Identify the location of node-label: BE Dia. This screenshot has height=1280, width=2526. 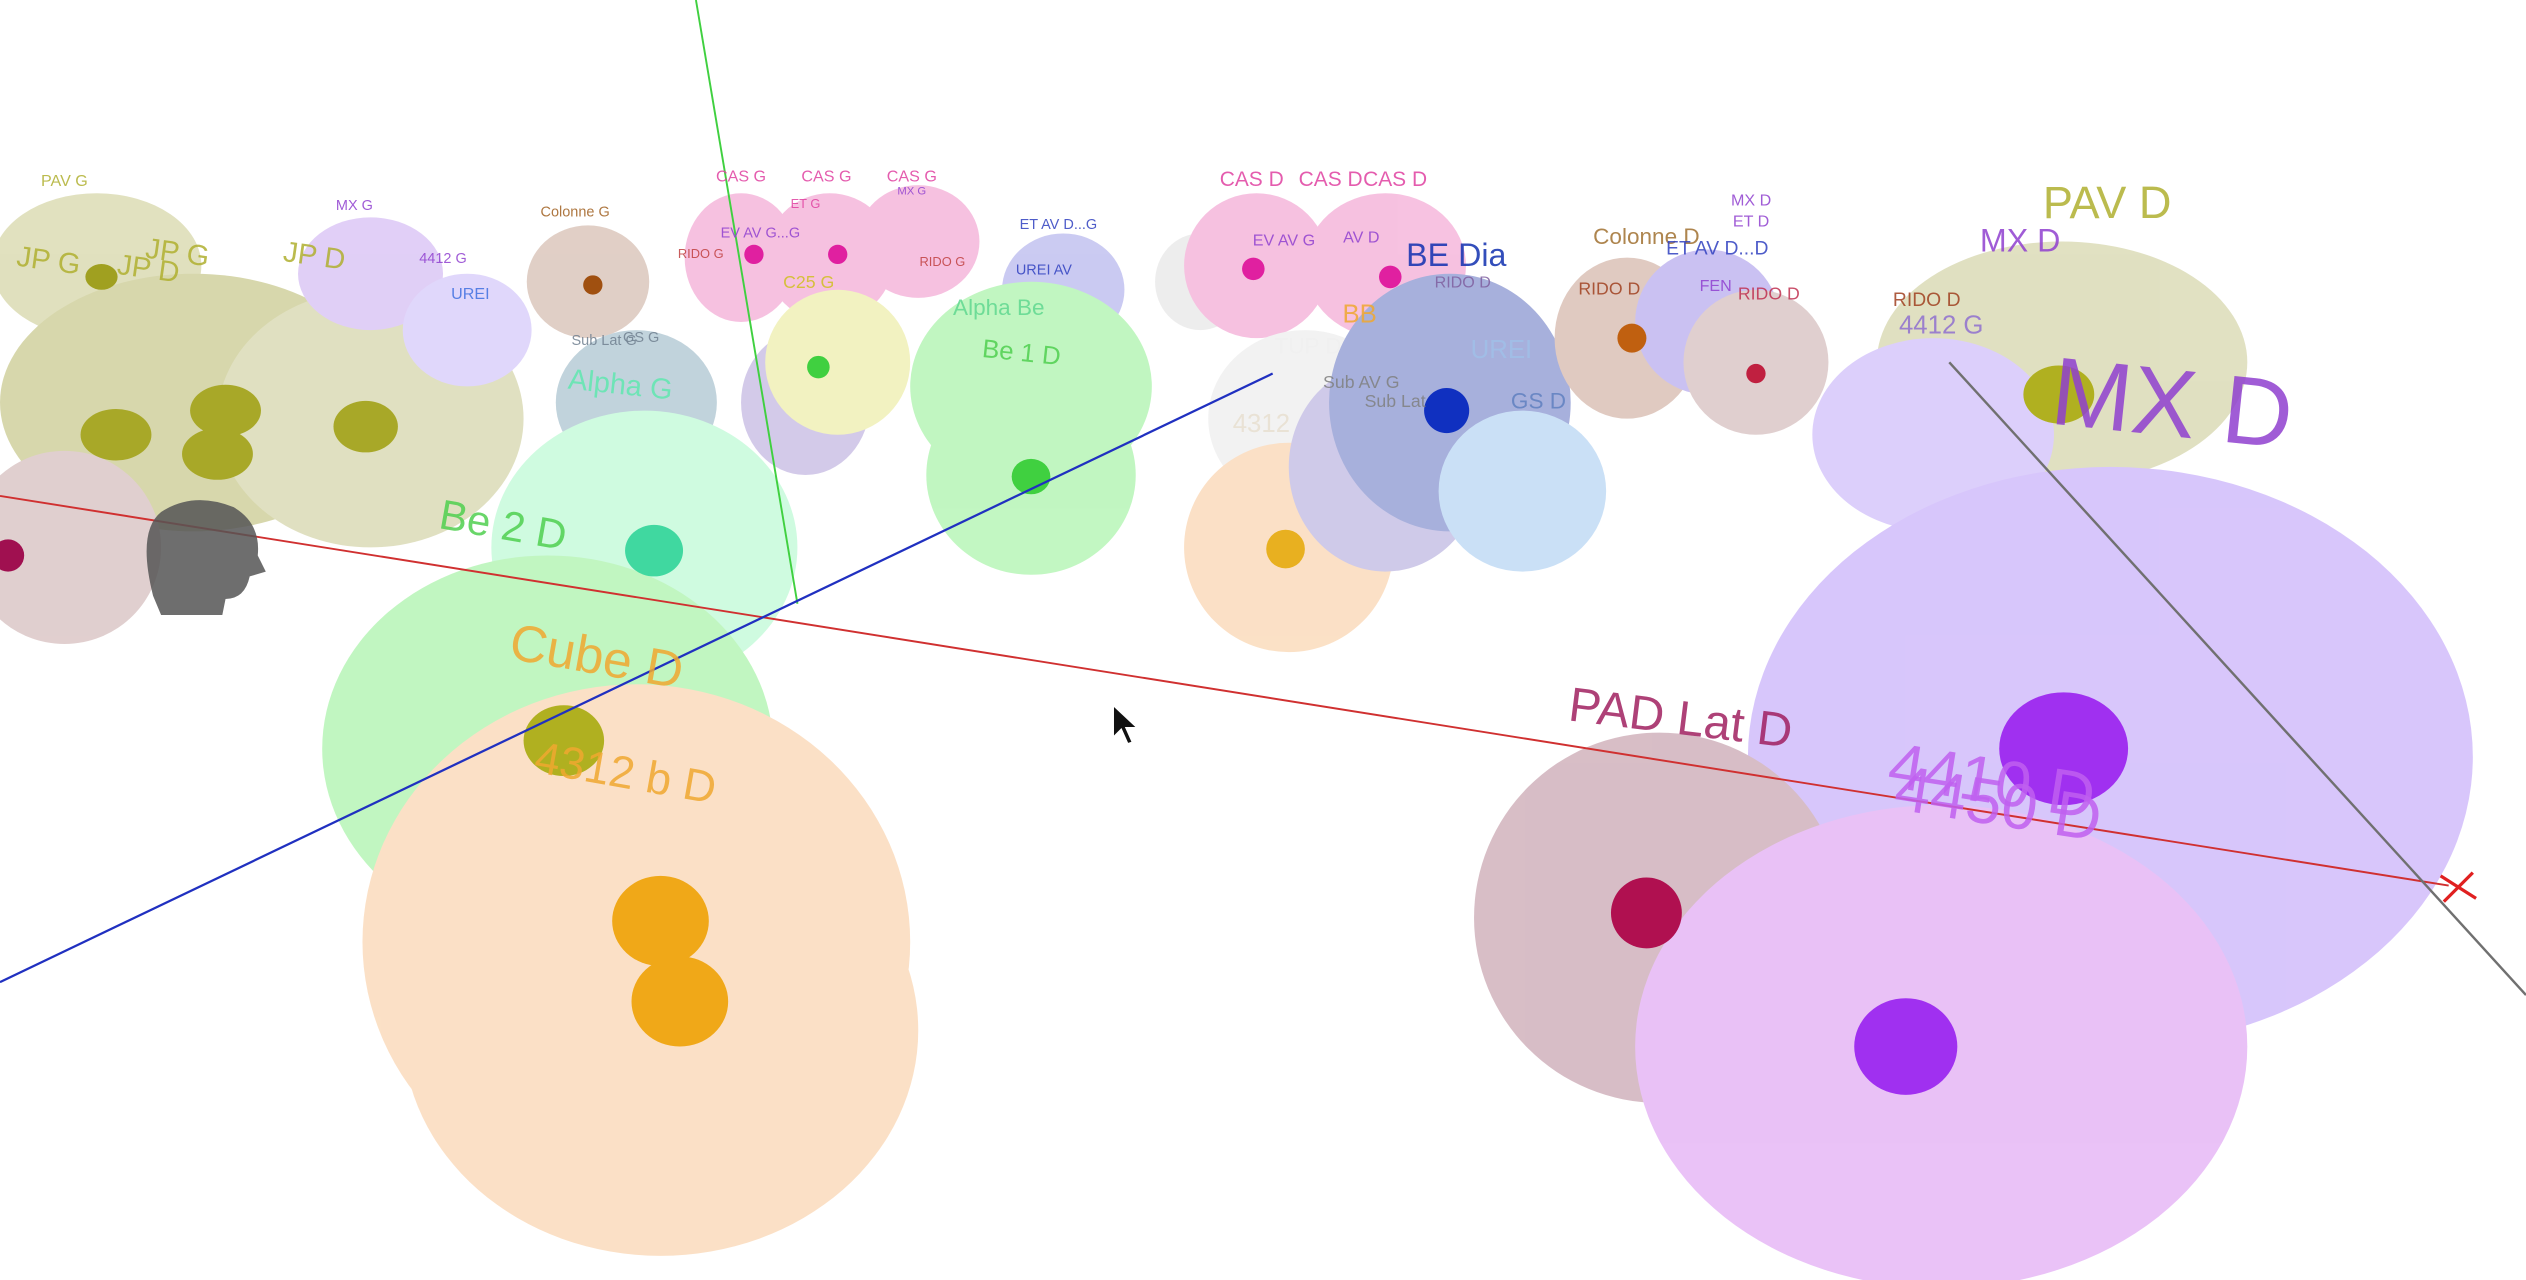
(1456, 255).